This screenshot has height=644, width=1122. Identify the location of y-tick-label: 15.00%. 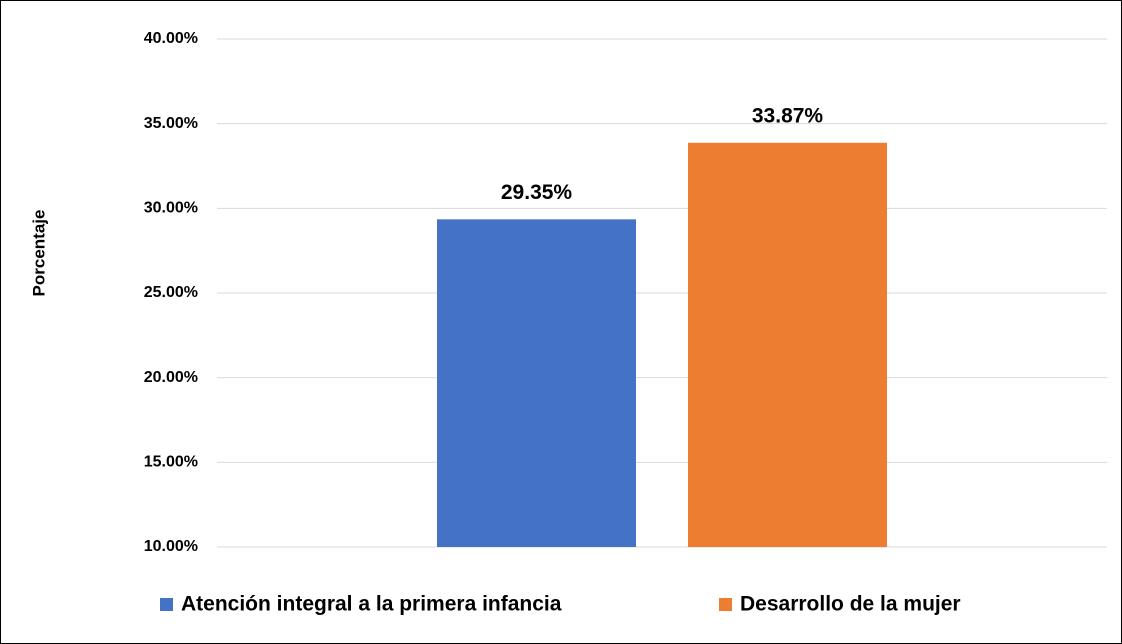
(171, 462).